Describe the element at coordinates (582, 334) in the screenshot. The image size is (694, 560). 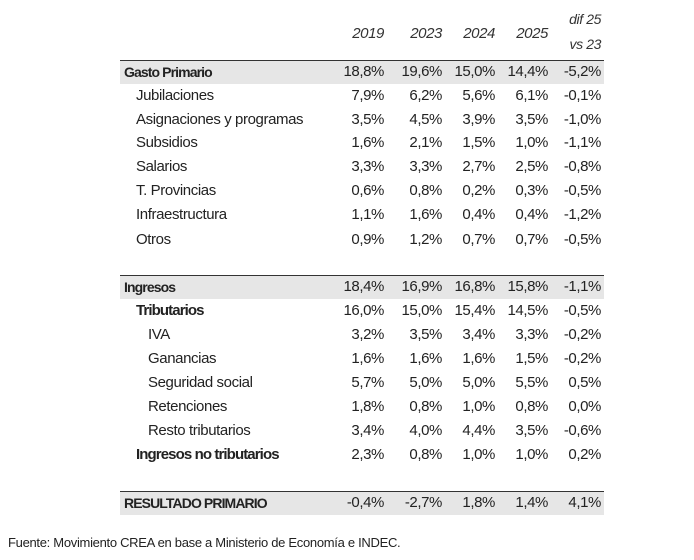
I see `cell-value: -0,2%` at that location.